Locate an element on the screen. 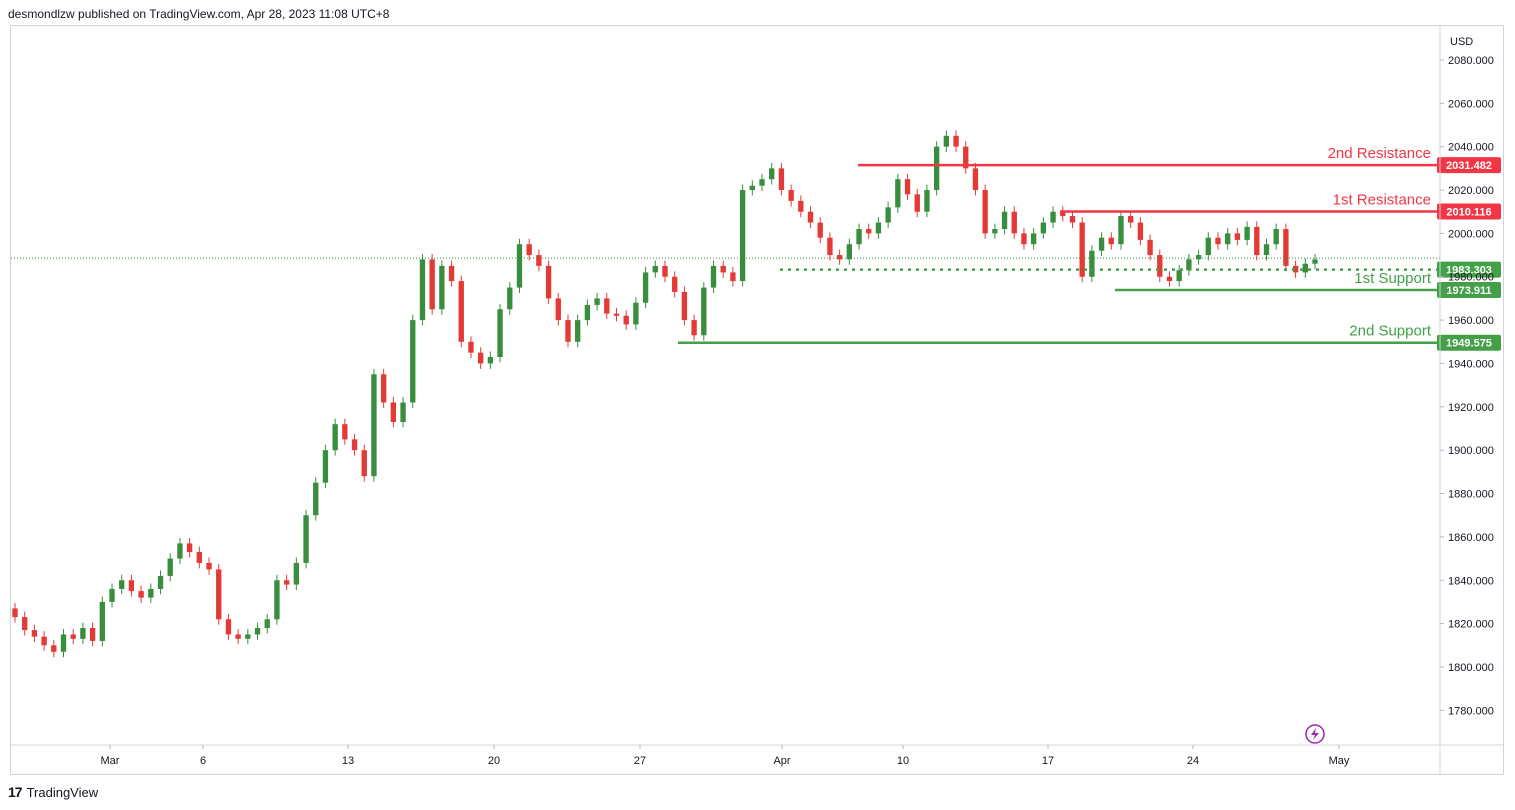  y-tick-label: 1960.000 is located at coordinates (1471, 321).